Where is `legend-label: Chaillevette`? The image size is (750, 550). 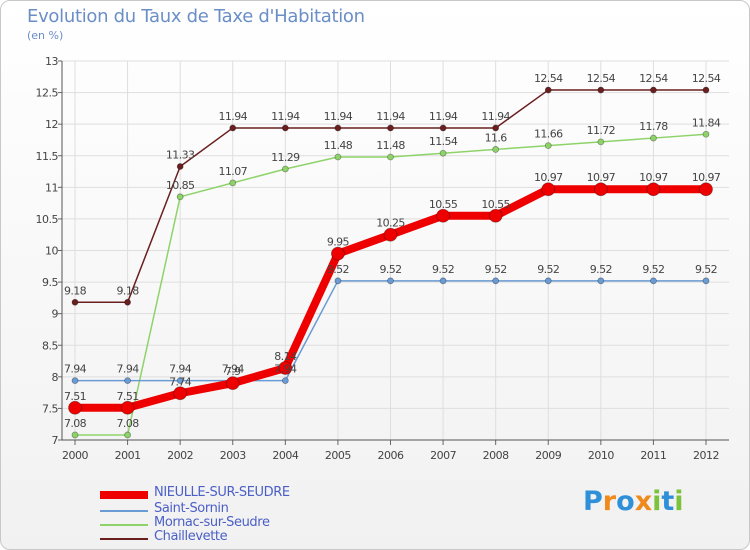
legend-label: Chaillevette is located at coordinates (191, 536).